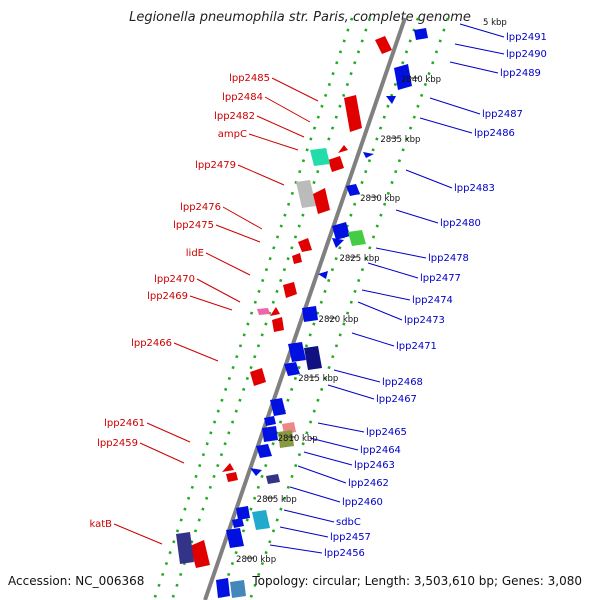  What do you see at coordinates (256, 560) in the screenshot?
I see `tick-label: 2800 kbp` at bounding box center [256, 560].